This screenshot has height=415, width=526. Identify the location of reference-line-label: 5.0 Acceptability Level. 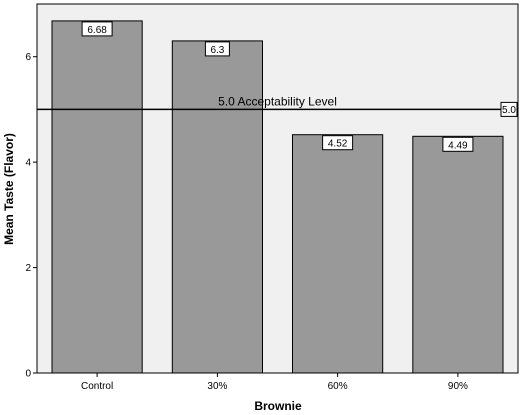
(277, 101).